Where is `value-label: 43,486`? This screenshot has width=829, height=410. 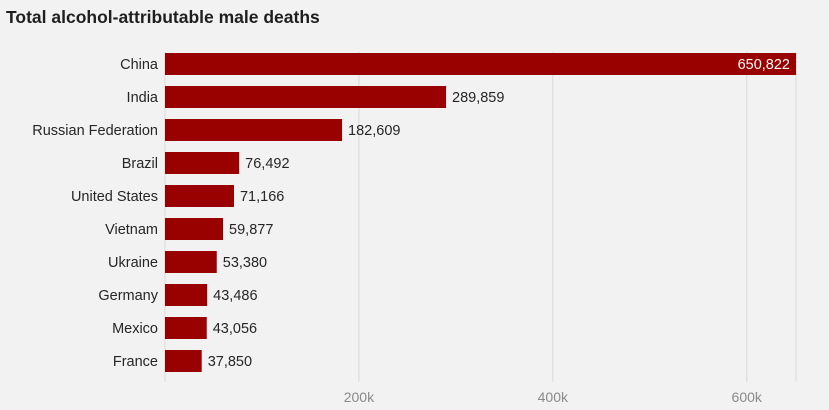
value-label: 43,486 is located at coordinates (235, 296).